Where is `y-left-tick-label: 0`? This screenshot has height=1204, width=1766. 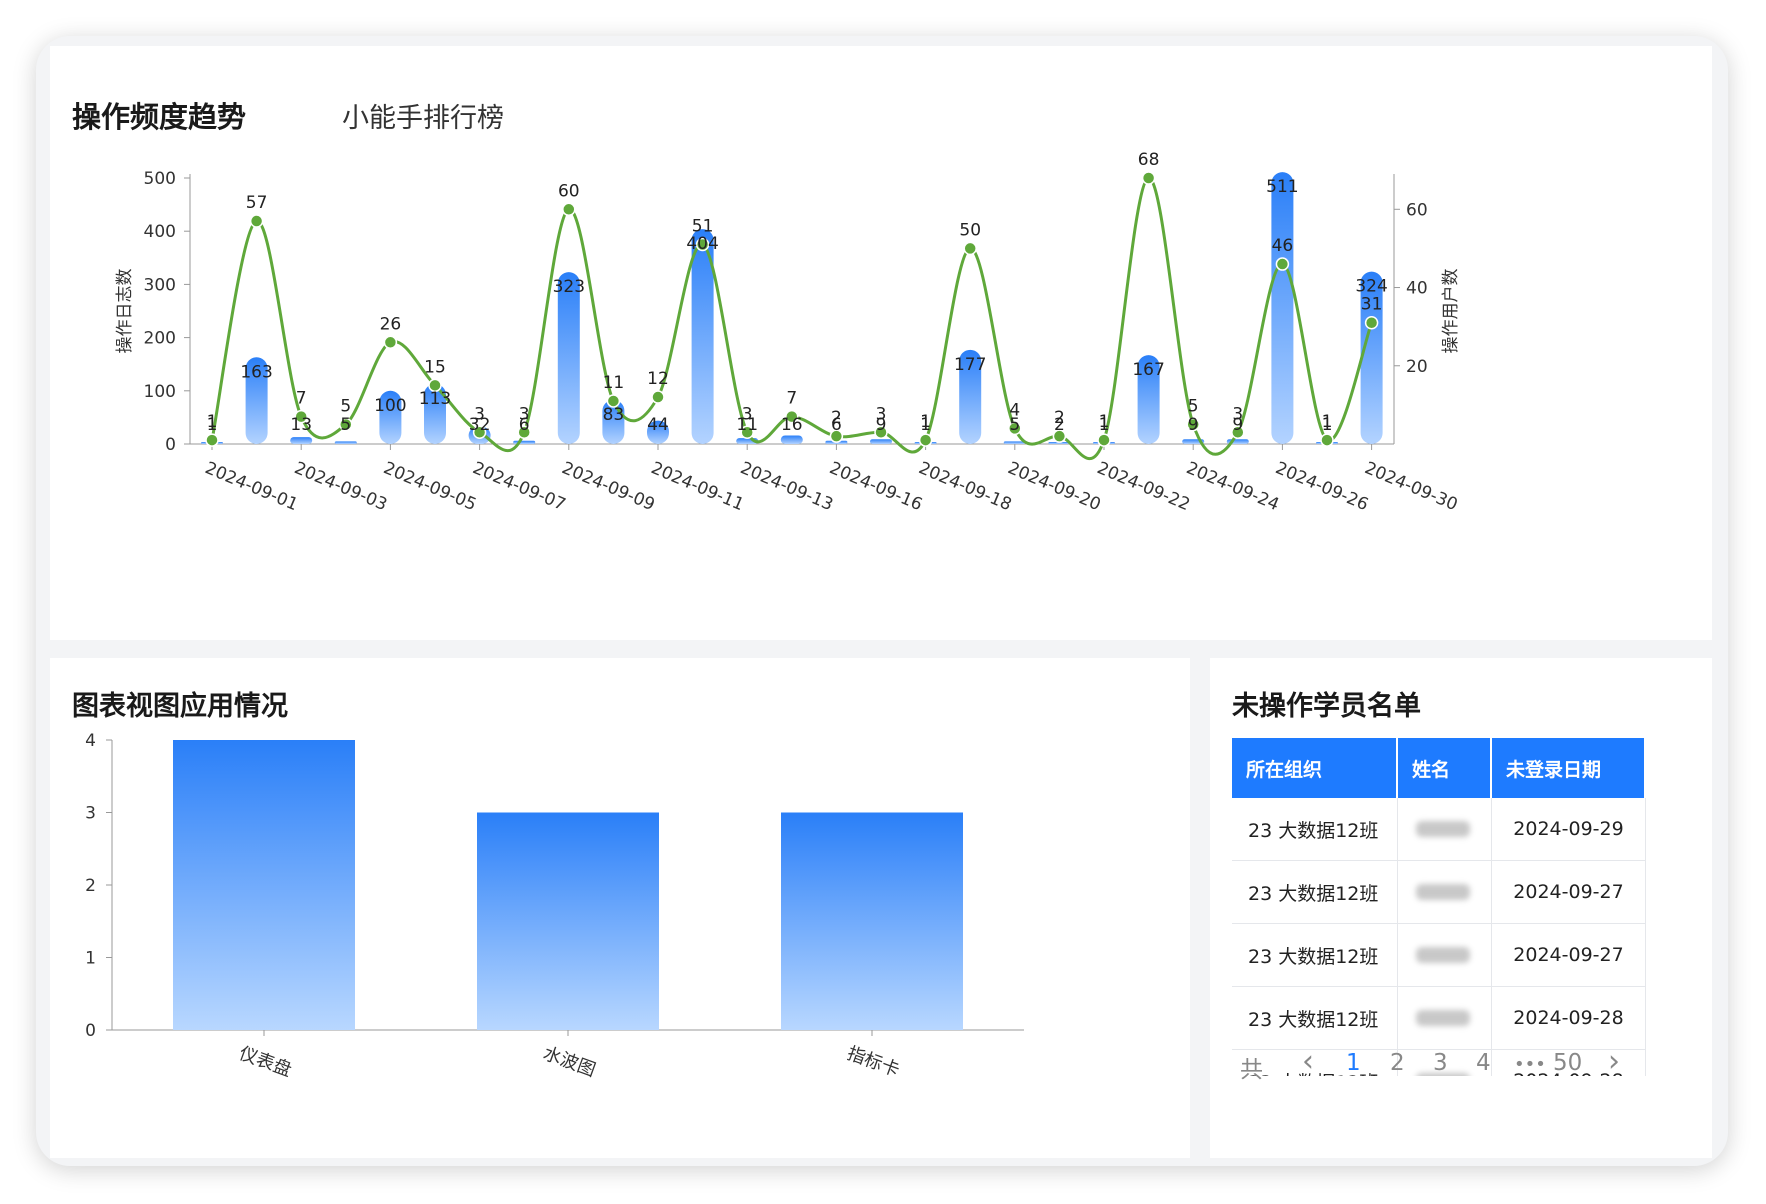 y-left-tick-label: 0 is located at coordinates (170, 445).